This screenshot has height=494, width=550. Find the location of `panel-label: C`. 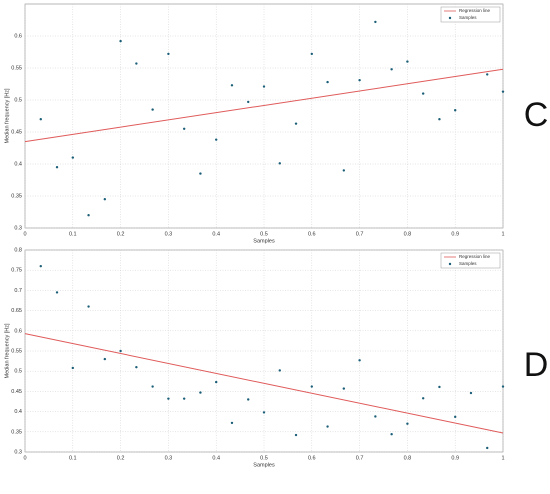

panel-label: C is located at coordinates (536, 115).